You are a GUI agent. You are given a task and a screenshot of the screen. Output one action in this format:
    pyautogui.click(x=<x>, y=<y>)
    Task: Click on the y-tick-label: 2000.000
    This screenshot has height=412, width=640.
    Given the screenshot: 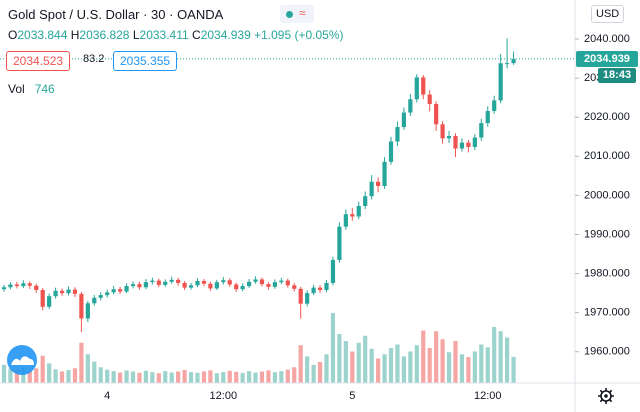 What is the action you would take?
    pyautogui.click(x=607, y=195)
    